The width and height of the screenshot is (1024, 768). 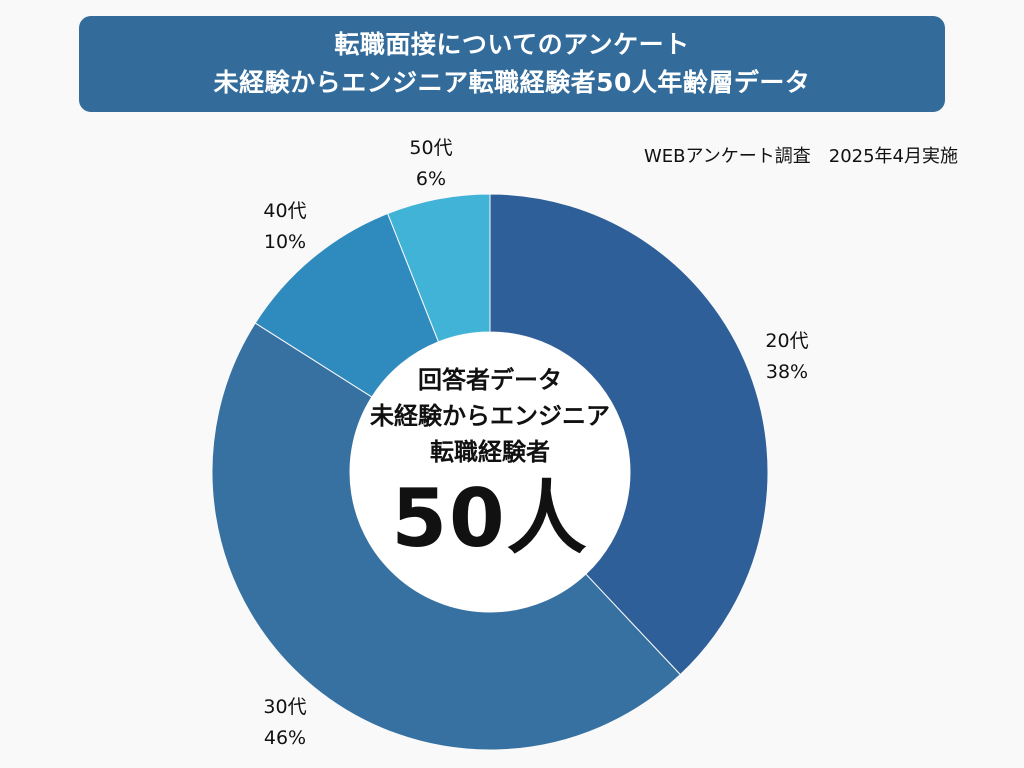 What do you see at coordinates (431, 164) in the screenshot?
I see `slice-label-50s: 50代 6%` at bounding box center [431, 164].